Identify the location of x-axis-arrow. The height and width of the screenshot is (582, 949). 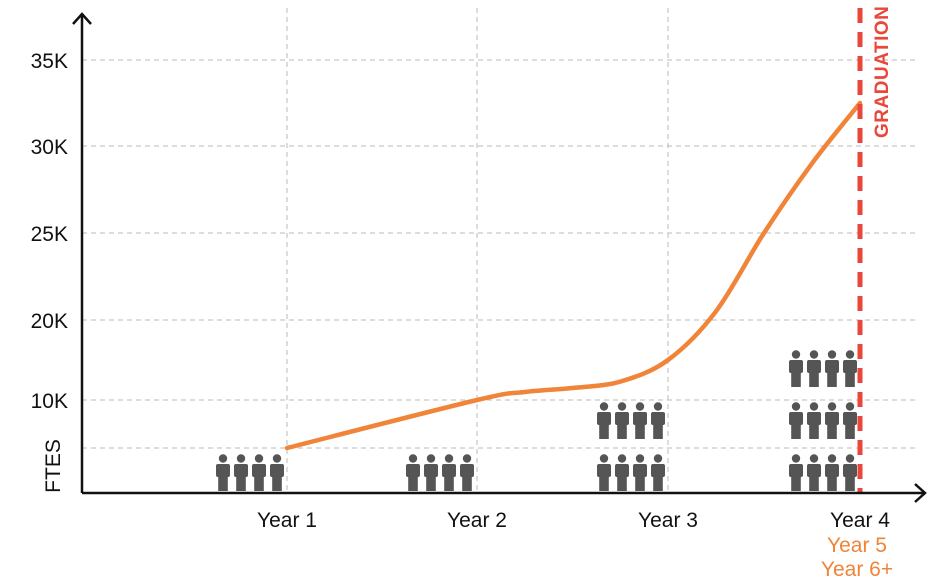
(920, 493).